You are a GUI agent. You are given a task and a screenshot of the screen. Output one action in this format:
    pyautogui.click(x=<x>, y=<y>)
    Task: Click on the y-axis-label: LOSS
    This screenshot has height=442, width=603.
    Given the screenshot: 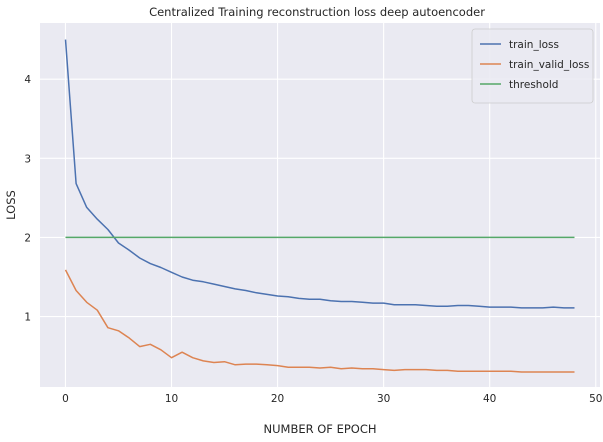 What is the action you would take?
    pyautogui.click(x=11, y=205)
    